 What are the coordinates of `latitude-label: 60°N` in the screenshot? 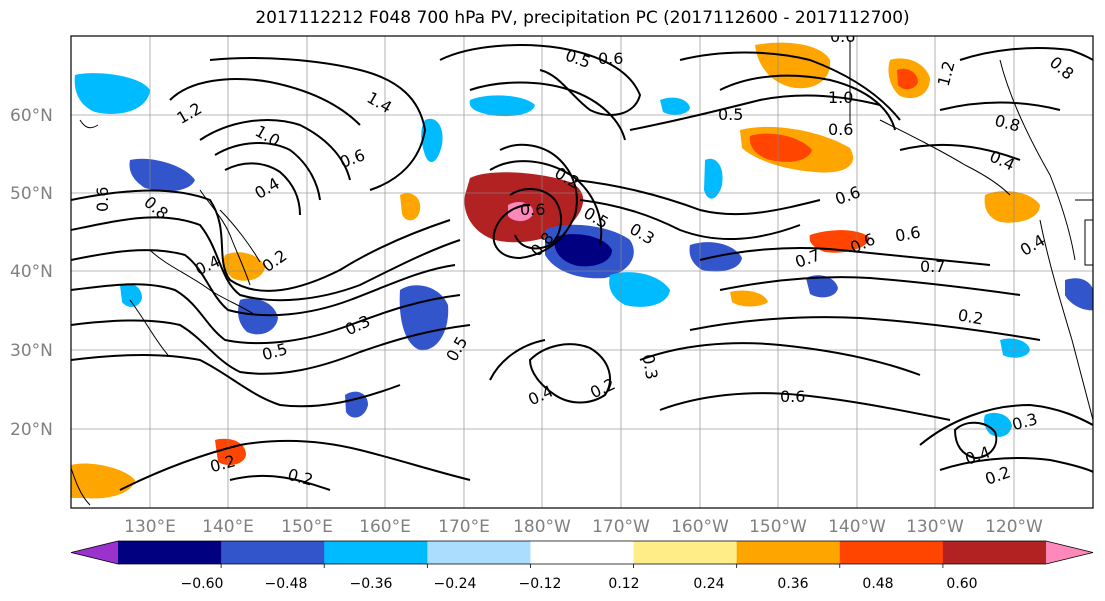 It's located at (31, 116).